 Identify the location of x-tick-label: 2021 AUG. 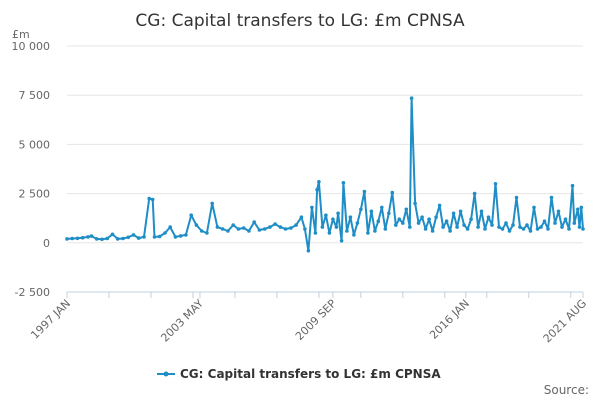
(565, 321).